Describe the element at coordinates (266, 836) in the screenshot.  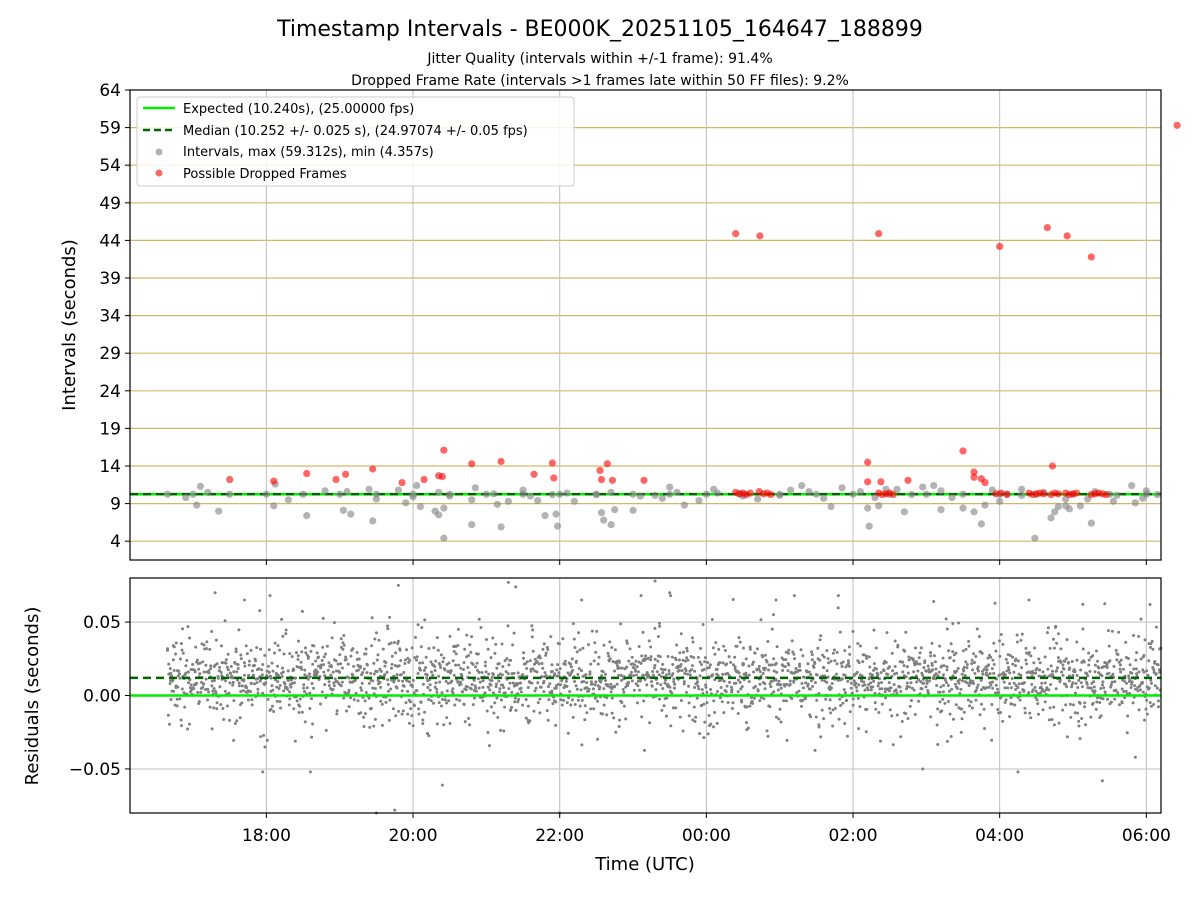
I see `time-xtick-label: 18:00` at that location.